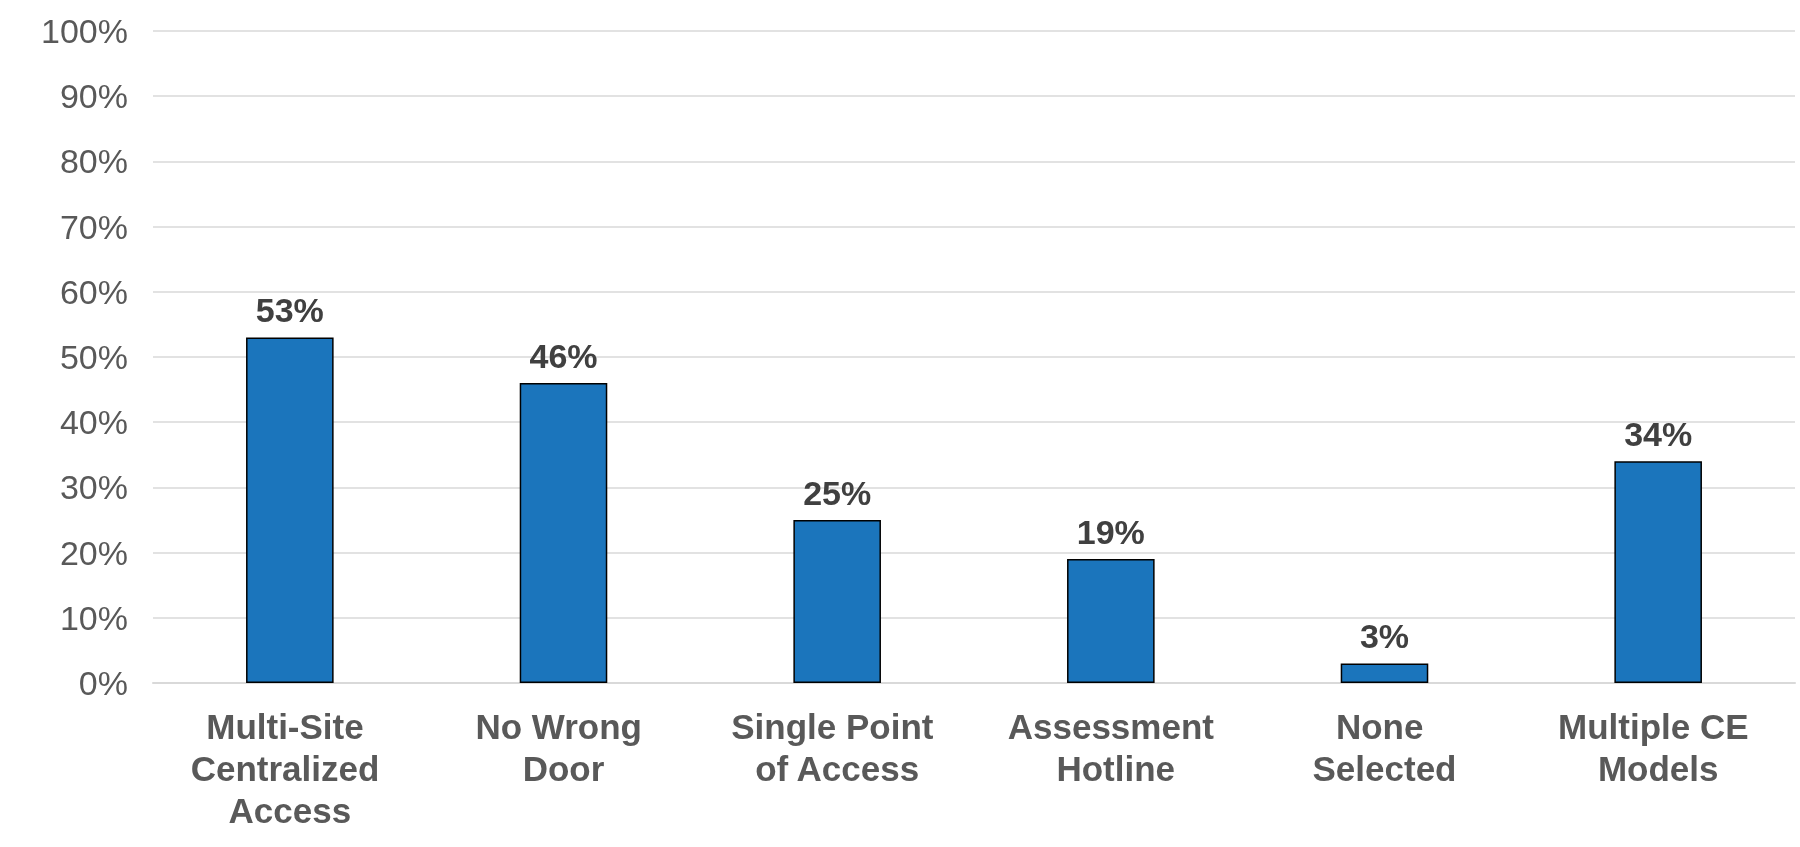 The image size is (1800, 847). I want to click on y-tick-label: 90%, so click(93, 96).